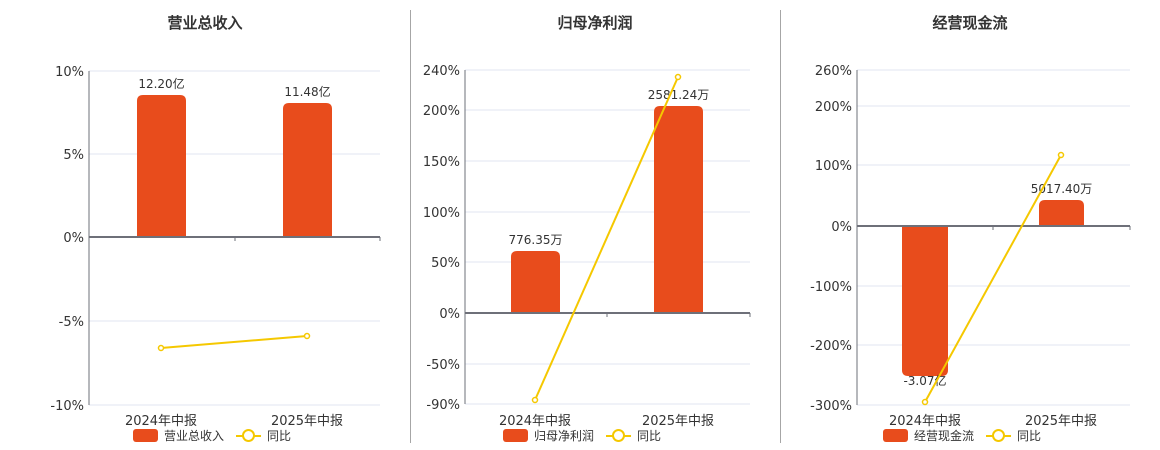 The height and width of the screenshot is (450, 1160). What do you see at coordinates (564, 436) in the screenshot?
I see `bar-legend-label: 归母净利润` at bounding box center [564, 436].